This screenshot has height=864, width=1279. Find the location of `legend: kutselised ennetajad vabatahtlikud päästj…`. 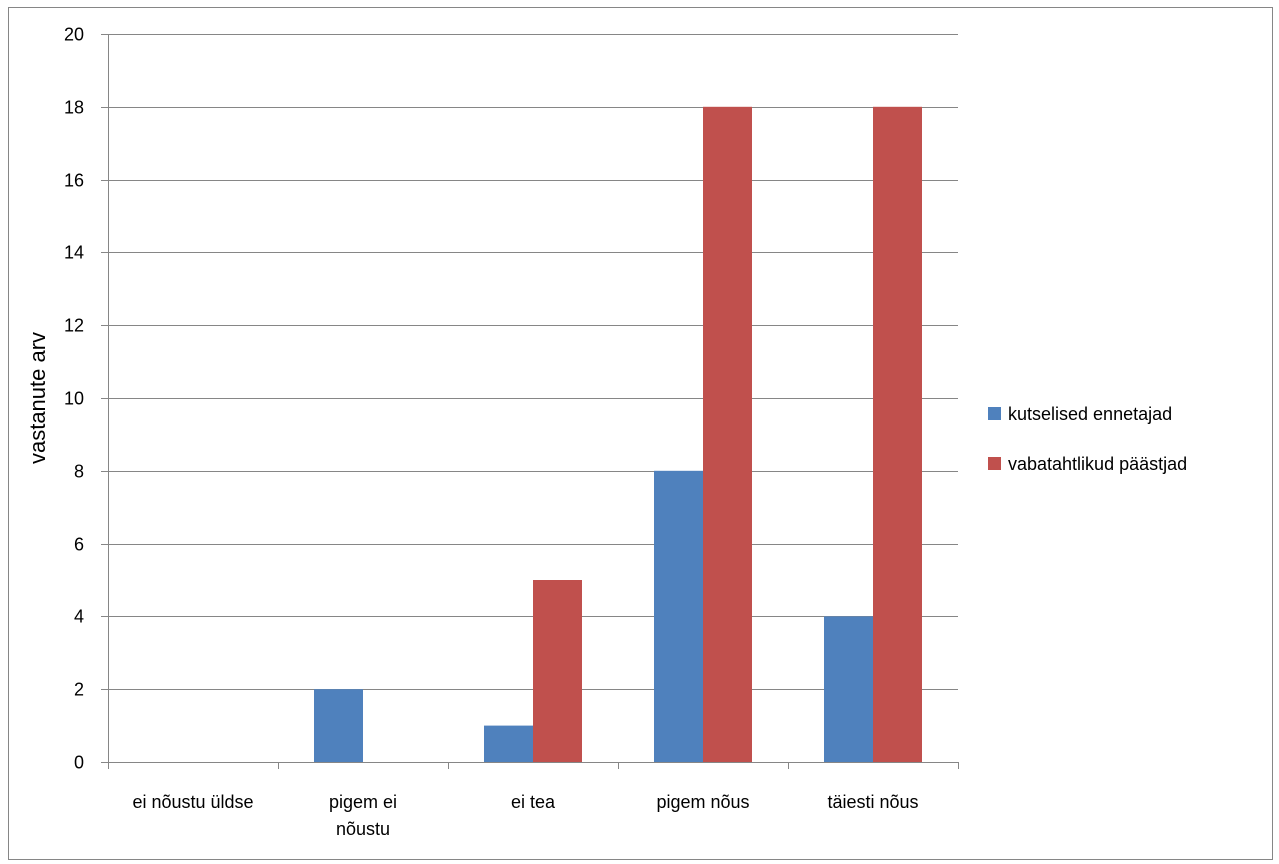

legend: kutselised ennetajad vabatahtlikud päästj… is located at coordinates (1087, 439).